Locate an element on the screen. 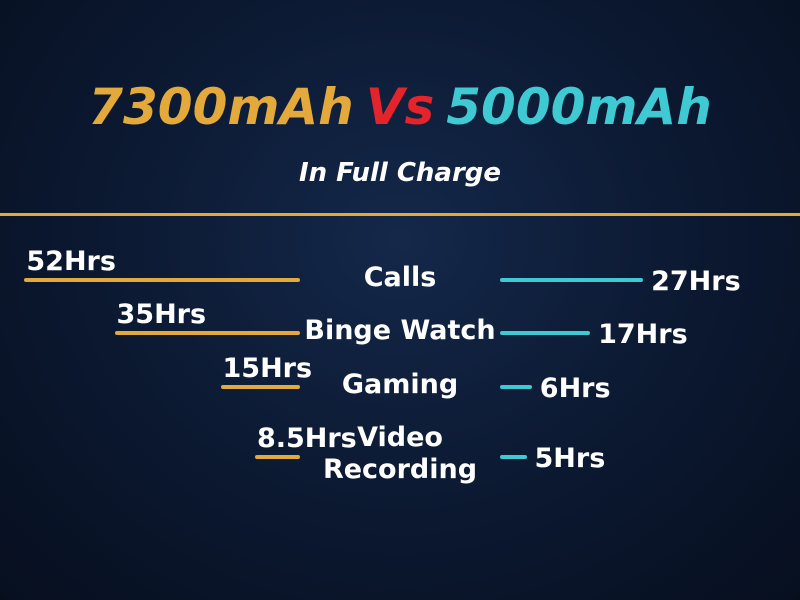 Image resolution: width=800 pixels, height=600 pixels. value-label: 17Hrs is located at coordinates (643, 334).